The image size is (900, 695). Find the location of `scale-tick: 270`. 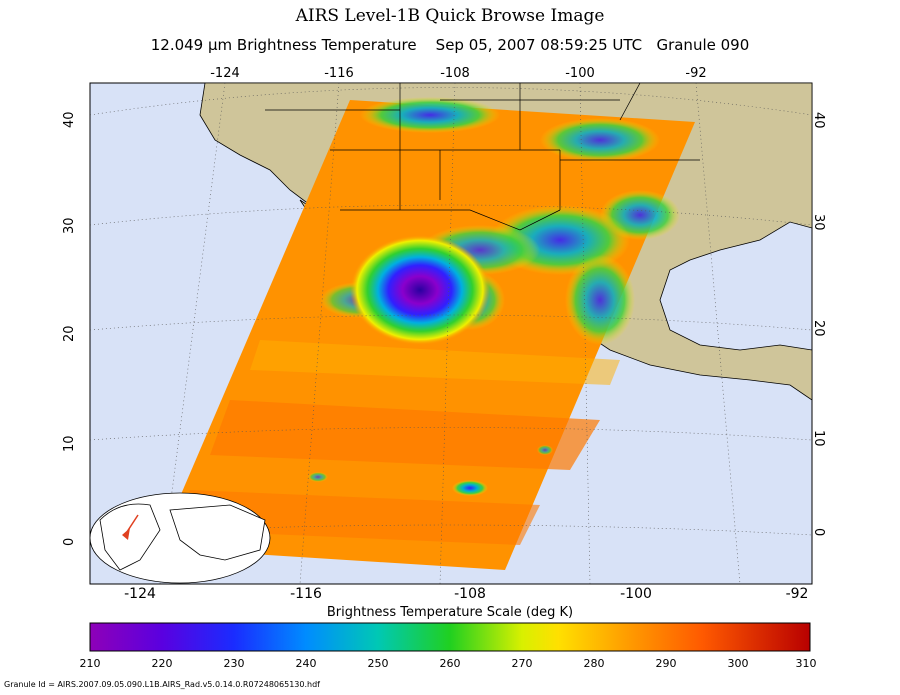

scale-tick: 270 is located at coordinates (522, 663).